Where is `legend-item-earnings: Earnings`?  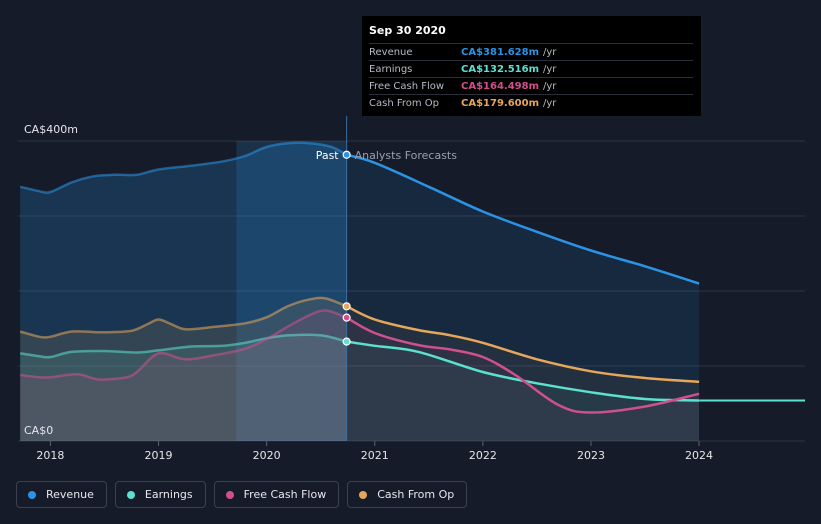
legend-item-earnings: Earnings is located at coordinates (160, 494).